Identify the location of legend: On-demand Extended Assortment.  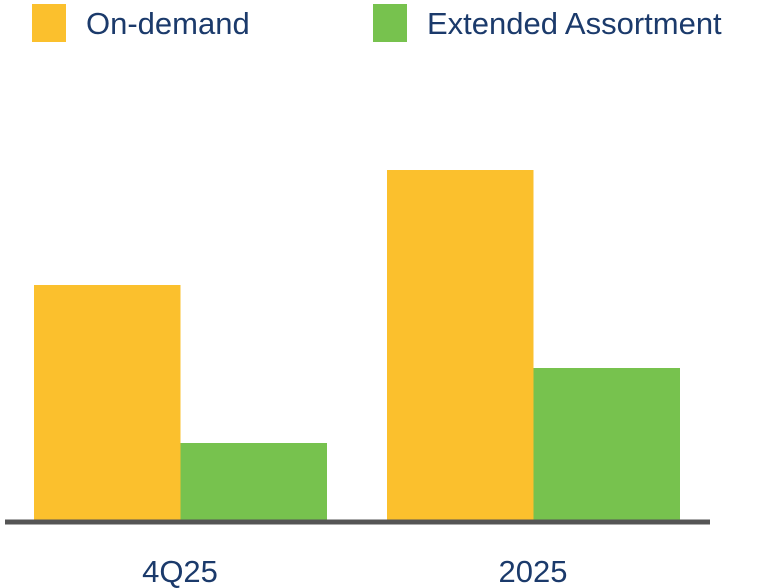
(377, 23).